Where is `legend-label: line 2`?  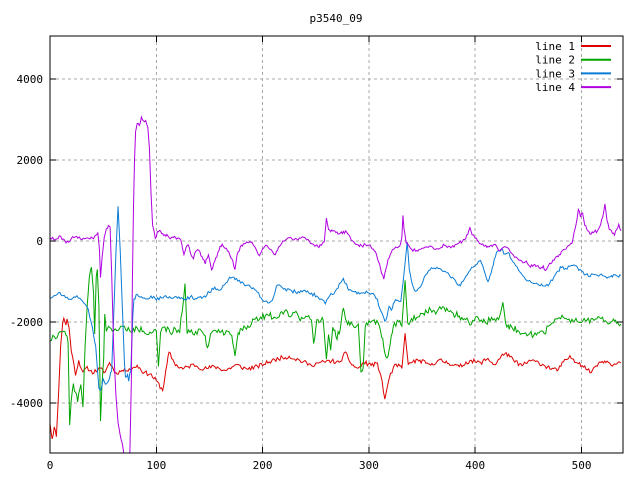 legend-label: line 2 is located at coordinates (555, 60).